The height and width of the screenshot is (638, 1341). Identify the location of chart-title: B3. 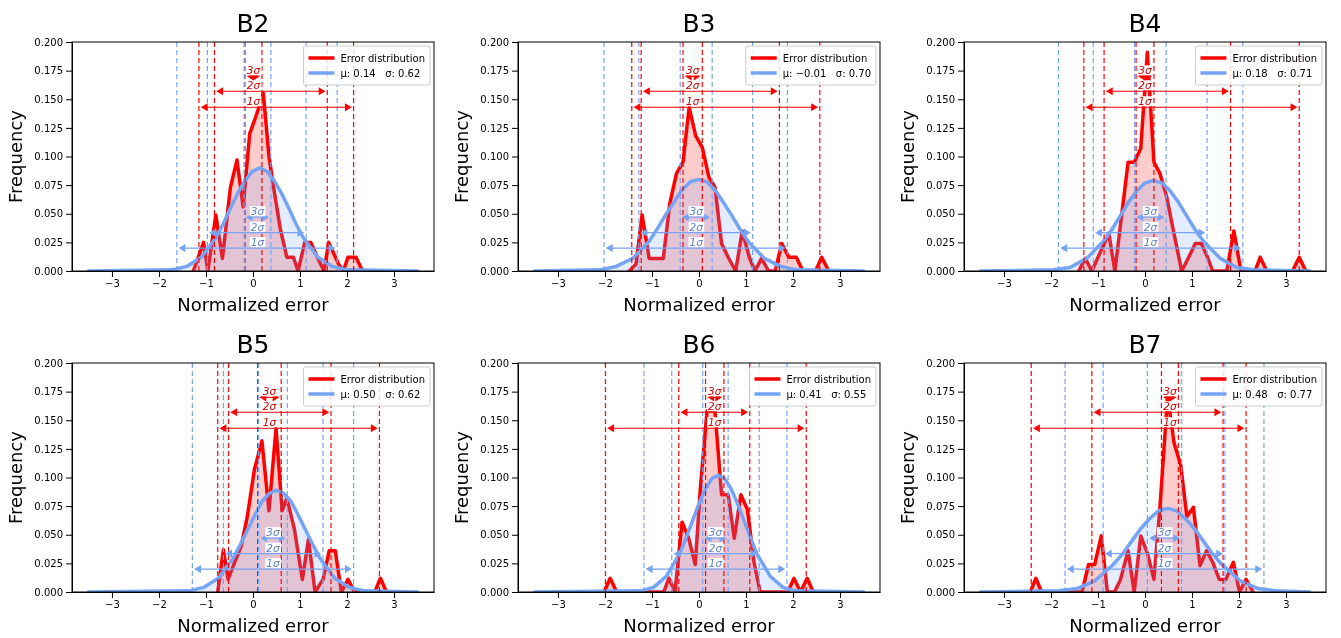
(699, 23).